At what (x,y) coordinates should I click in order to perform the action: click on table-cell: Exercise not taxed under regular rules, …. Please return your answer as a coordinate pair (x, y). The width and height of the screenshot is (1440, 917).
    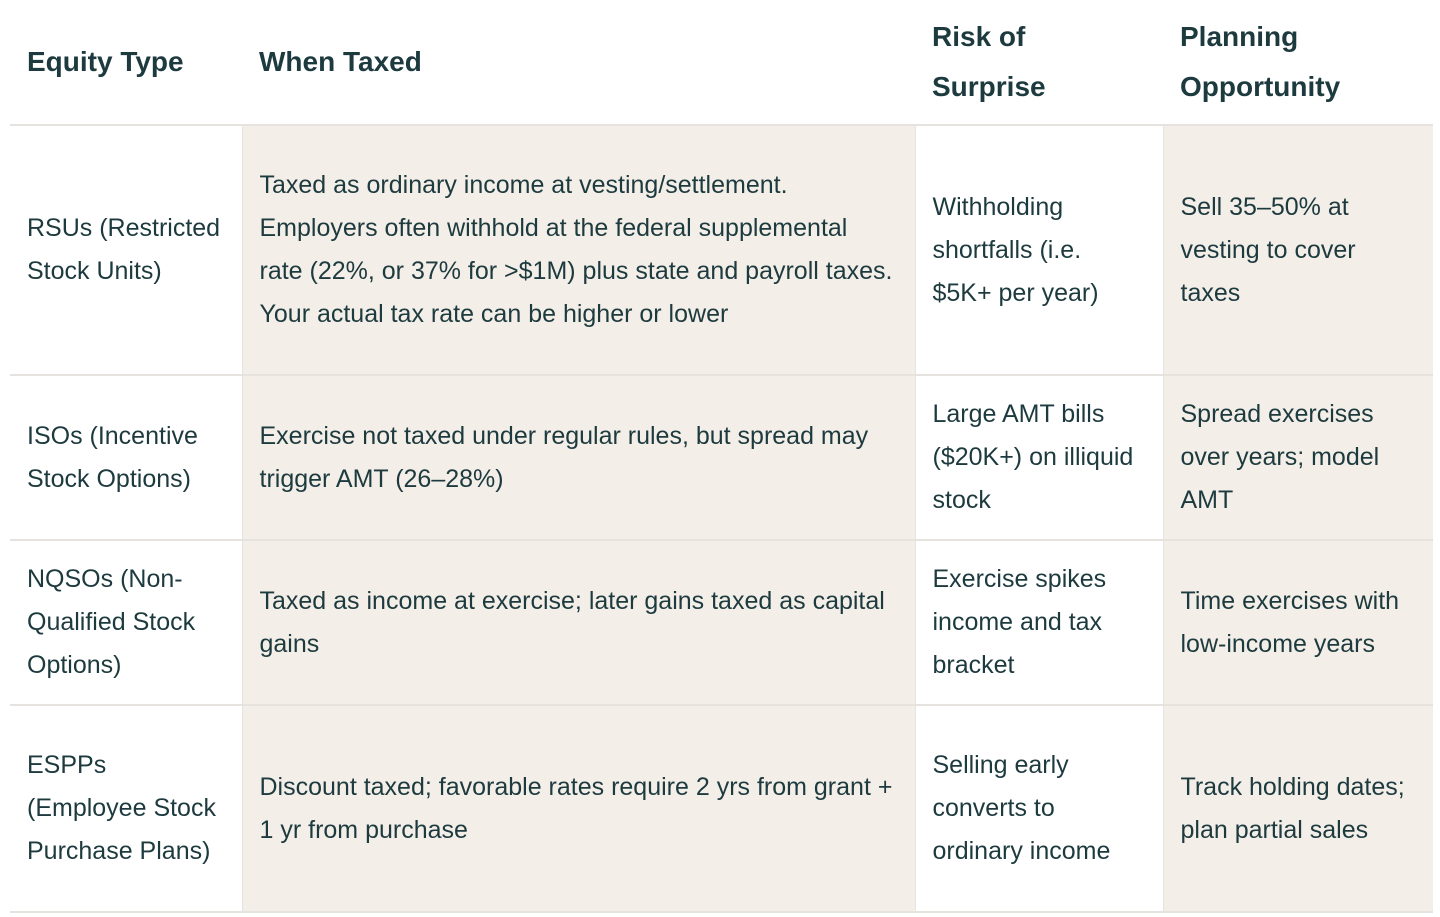
    Looking at the image, I should click on (578, 457).